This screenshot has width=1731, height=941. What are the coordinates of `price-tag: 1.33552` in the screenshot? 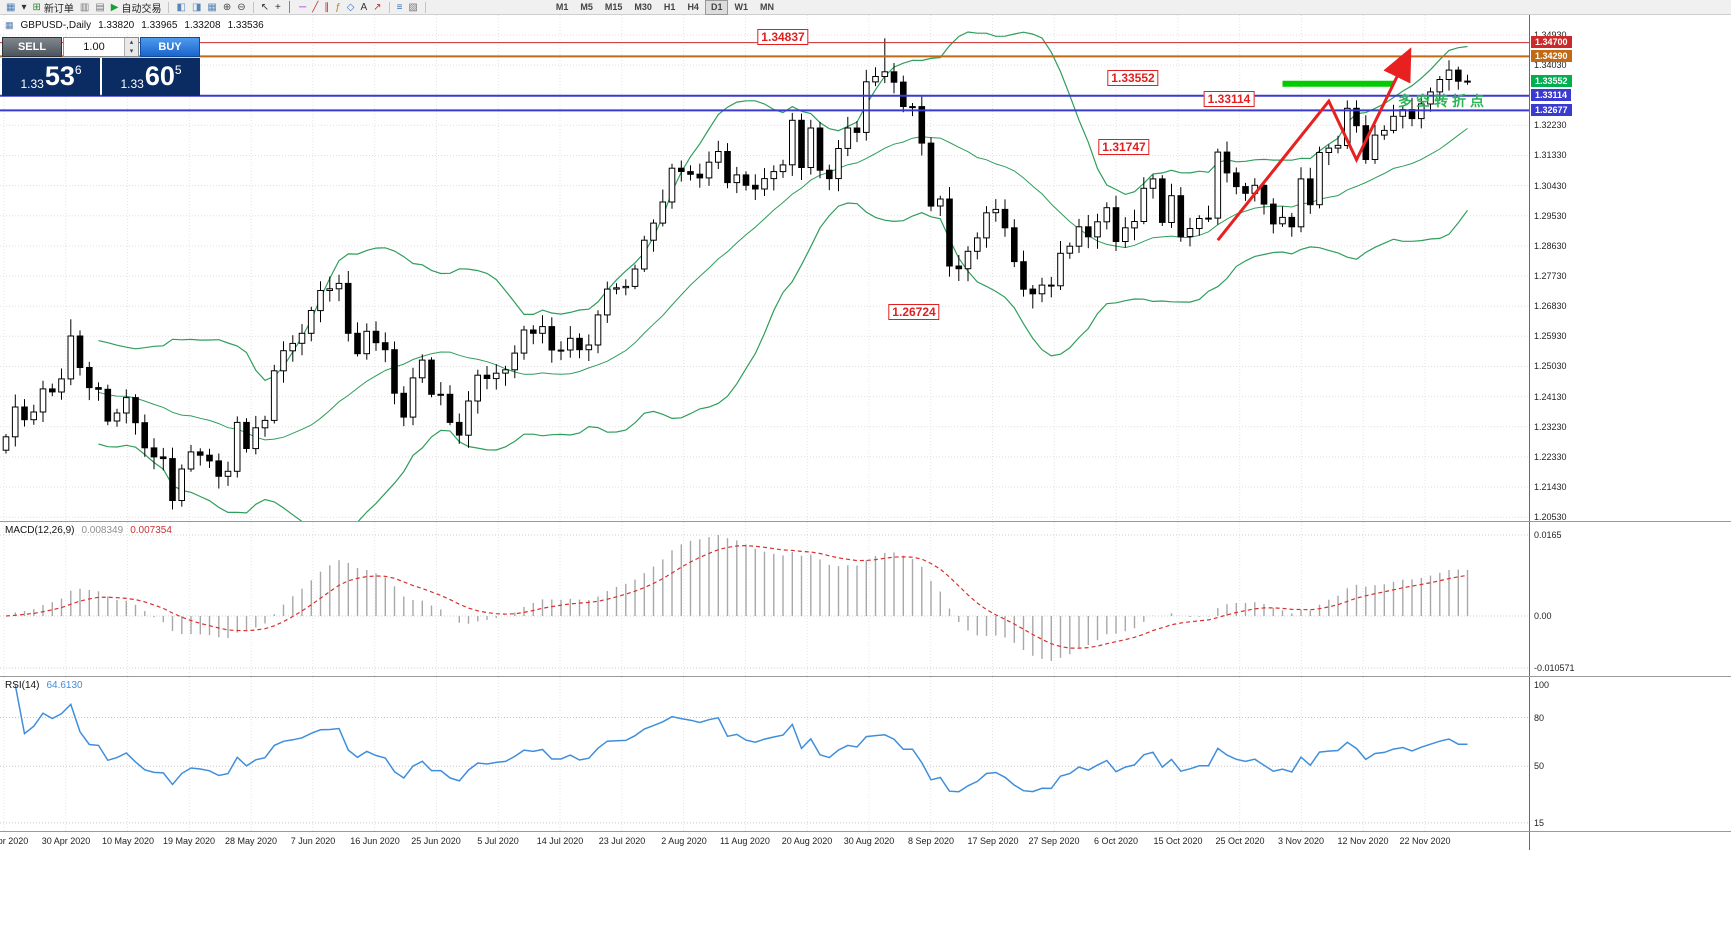 It's located at (1551, 81).